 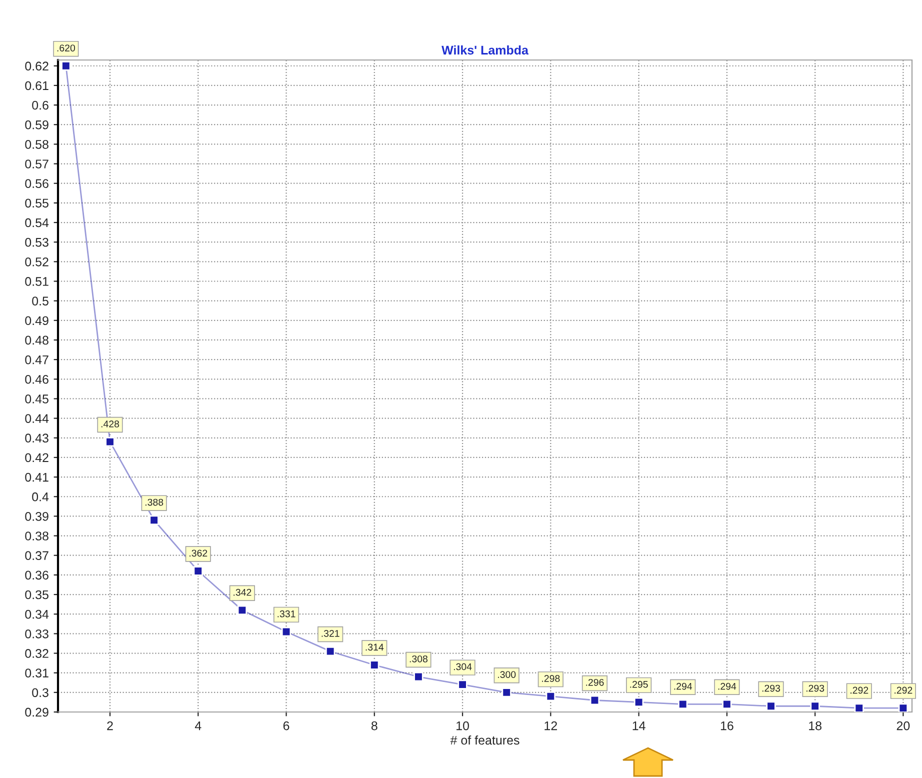 What do you see at coordinates (36, 633) in the screenshot?
I see `y-tick-label: 0.33` at bounding box center [36, 633].